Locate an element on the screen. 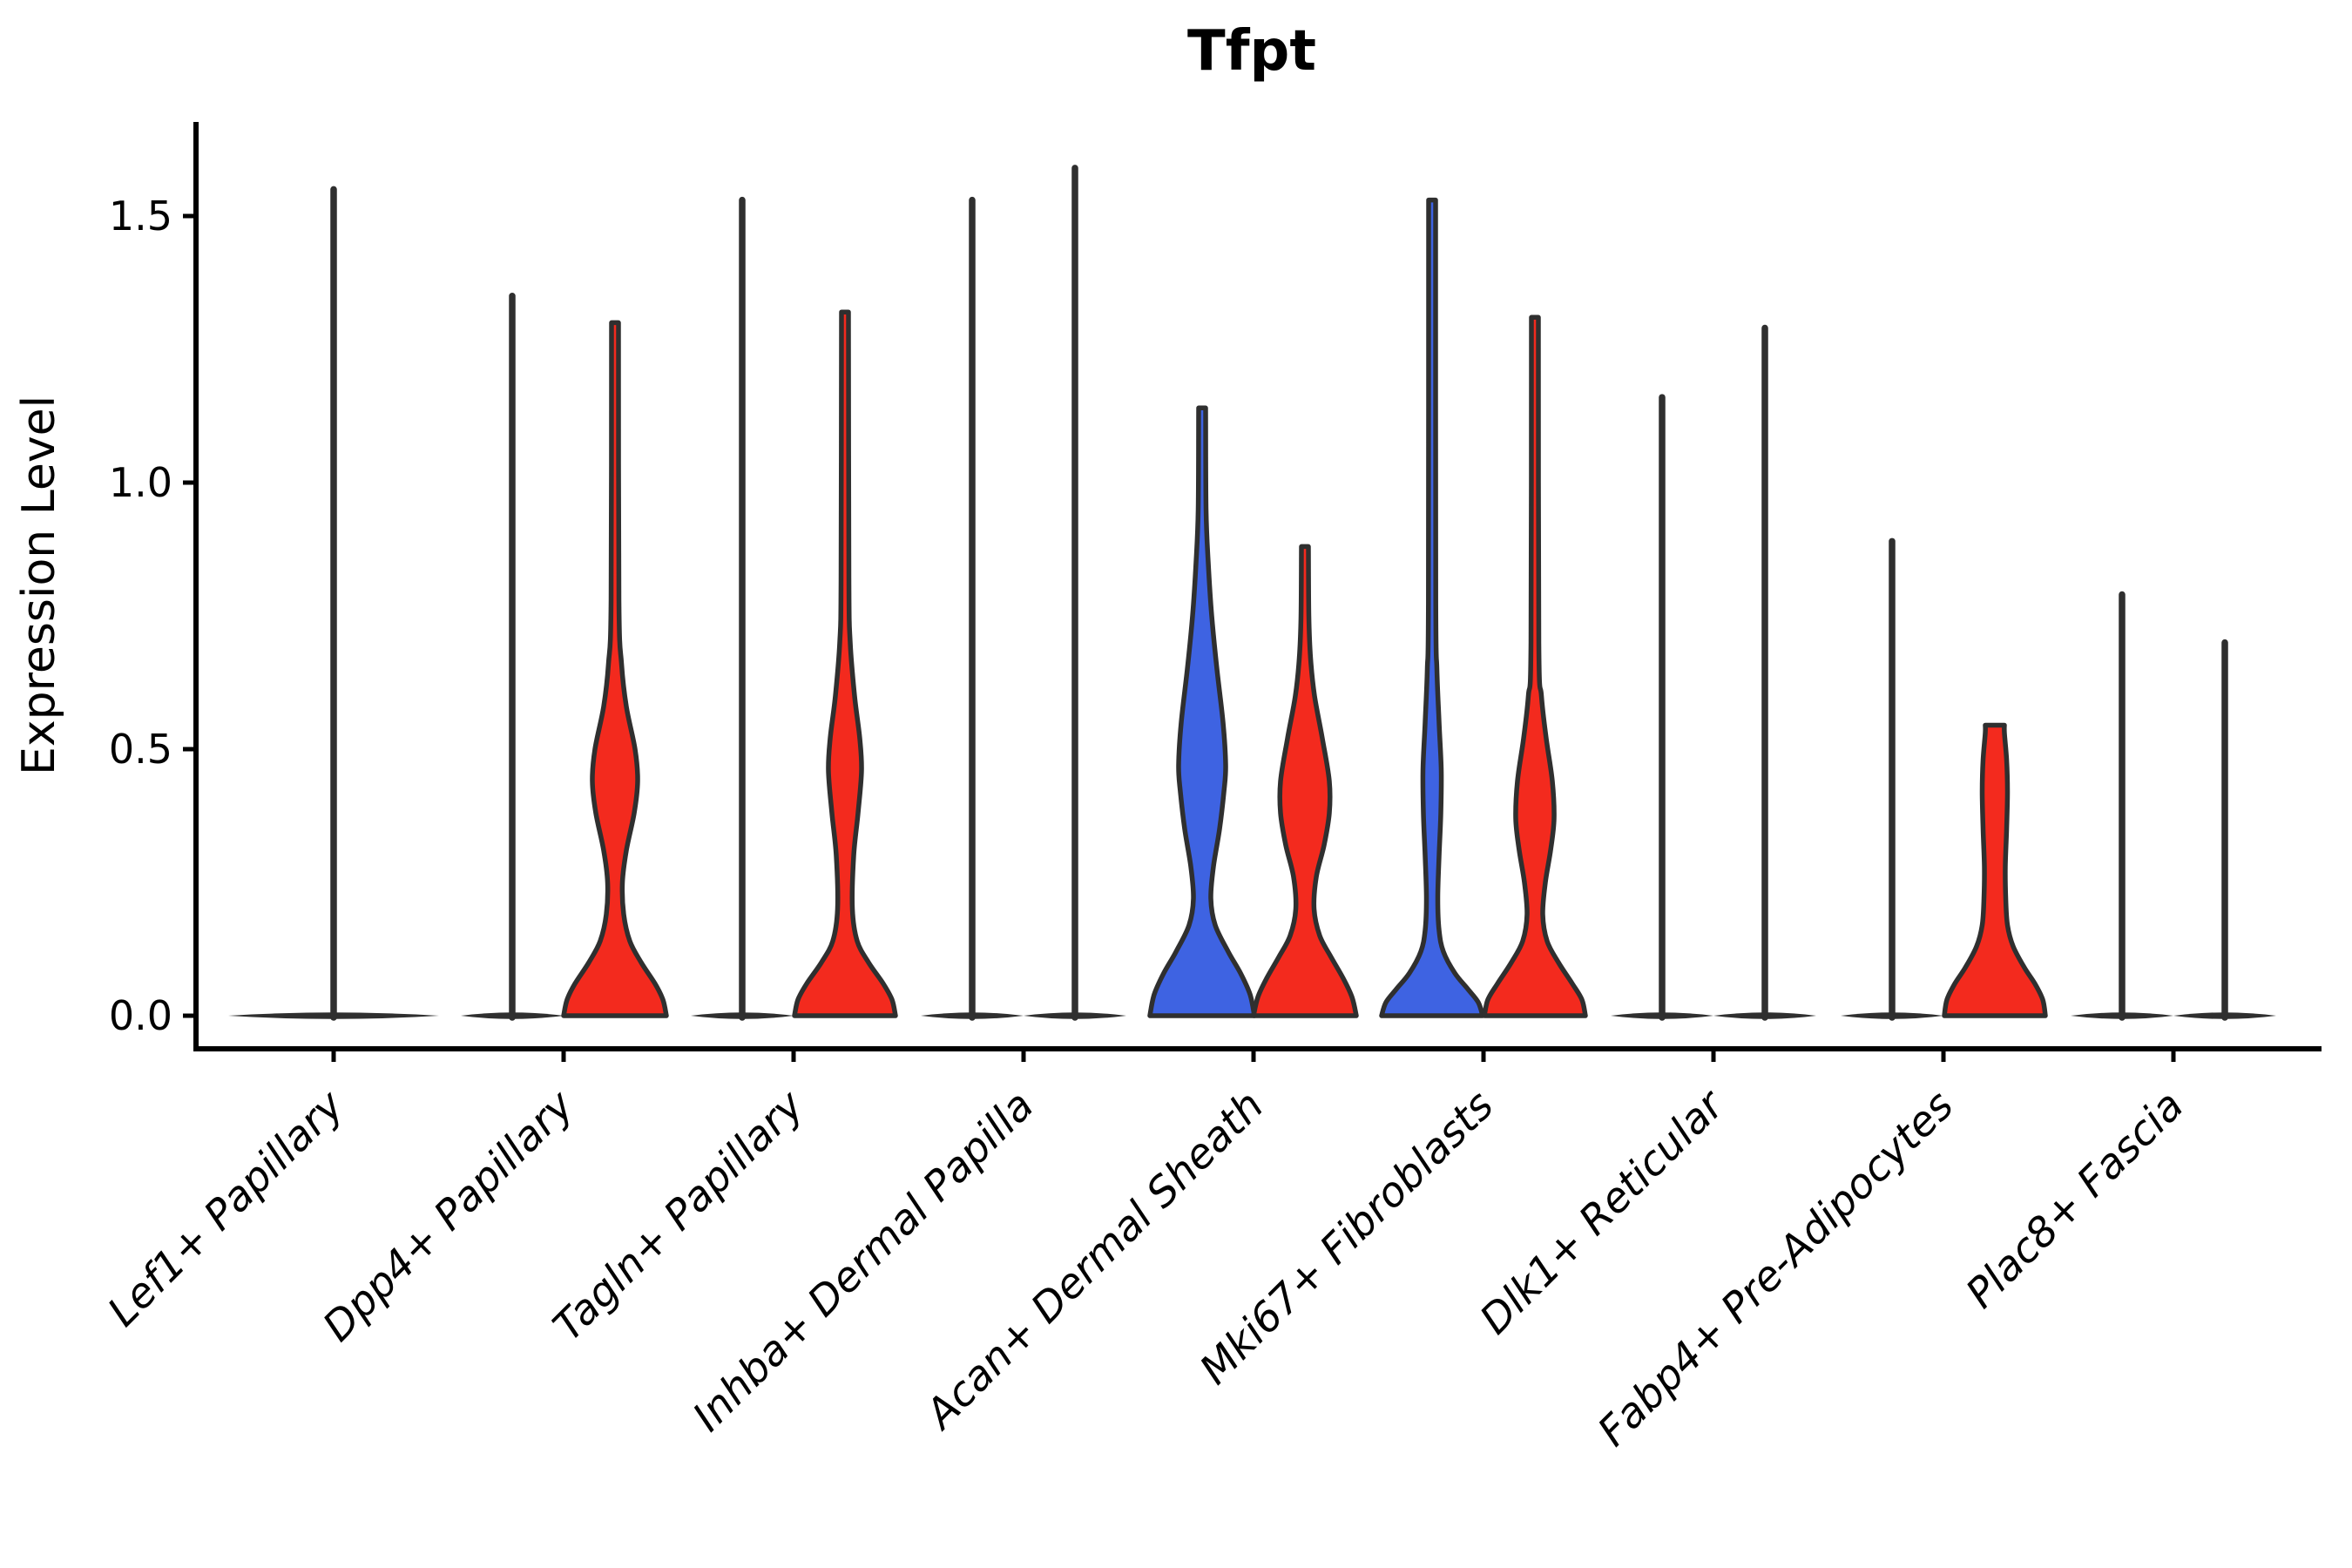 The height and width of the screenshot is (1568, 2352). y-tick-label-1.5: 1.5 is located at coordinates (140, 216).